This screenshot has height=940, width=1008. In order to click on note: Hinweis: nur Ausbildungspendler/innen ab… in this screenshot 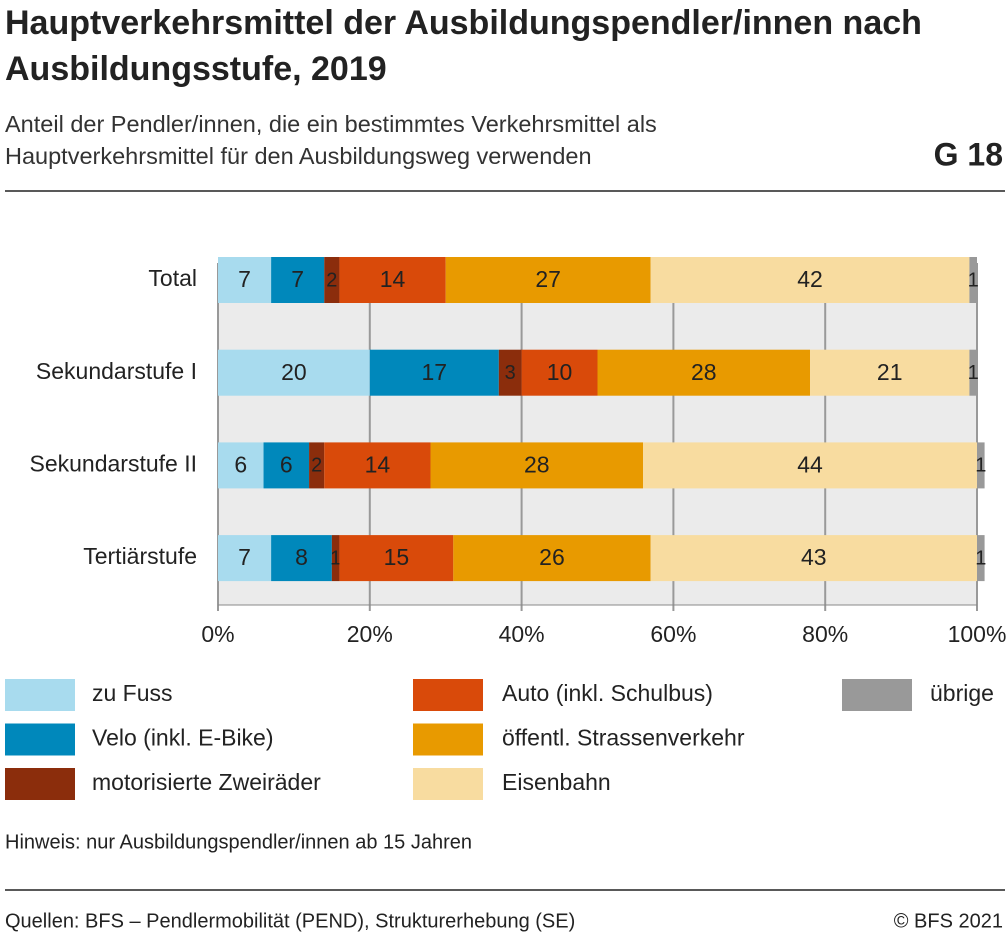, I will do `click(238, 842)`.